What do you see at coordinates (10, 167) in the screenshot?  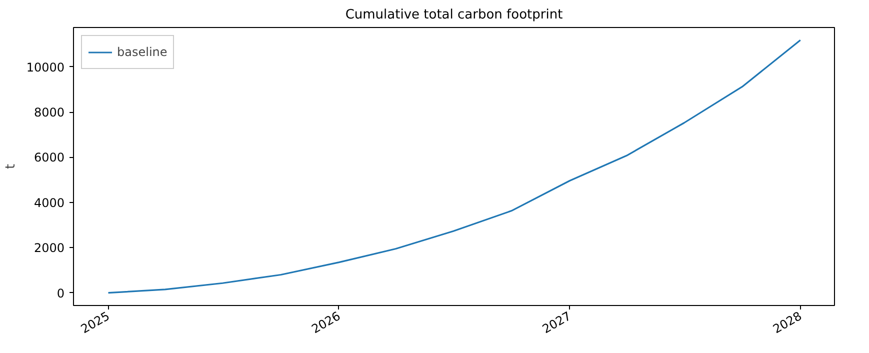 I see `y-axis-title: t` at bounding box center [10, 167].